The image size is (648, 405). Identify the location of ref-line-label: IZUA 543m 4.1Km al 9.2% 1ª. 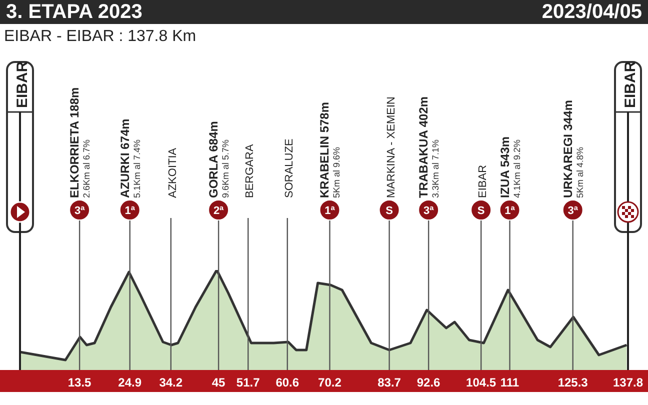
(510, 176).